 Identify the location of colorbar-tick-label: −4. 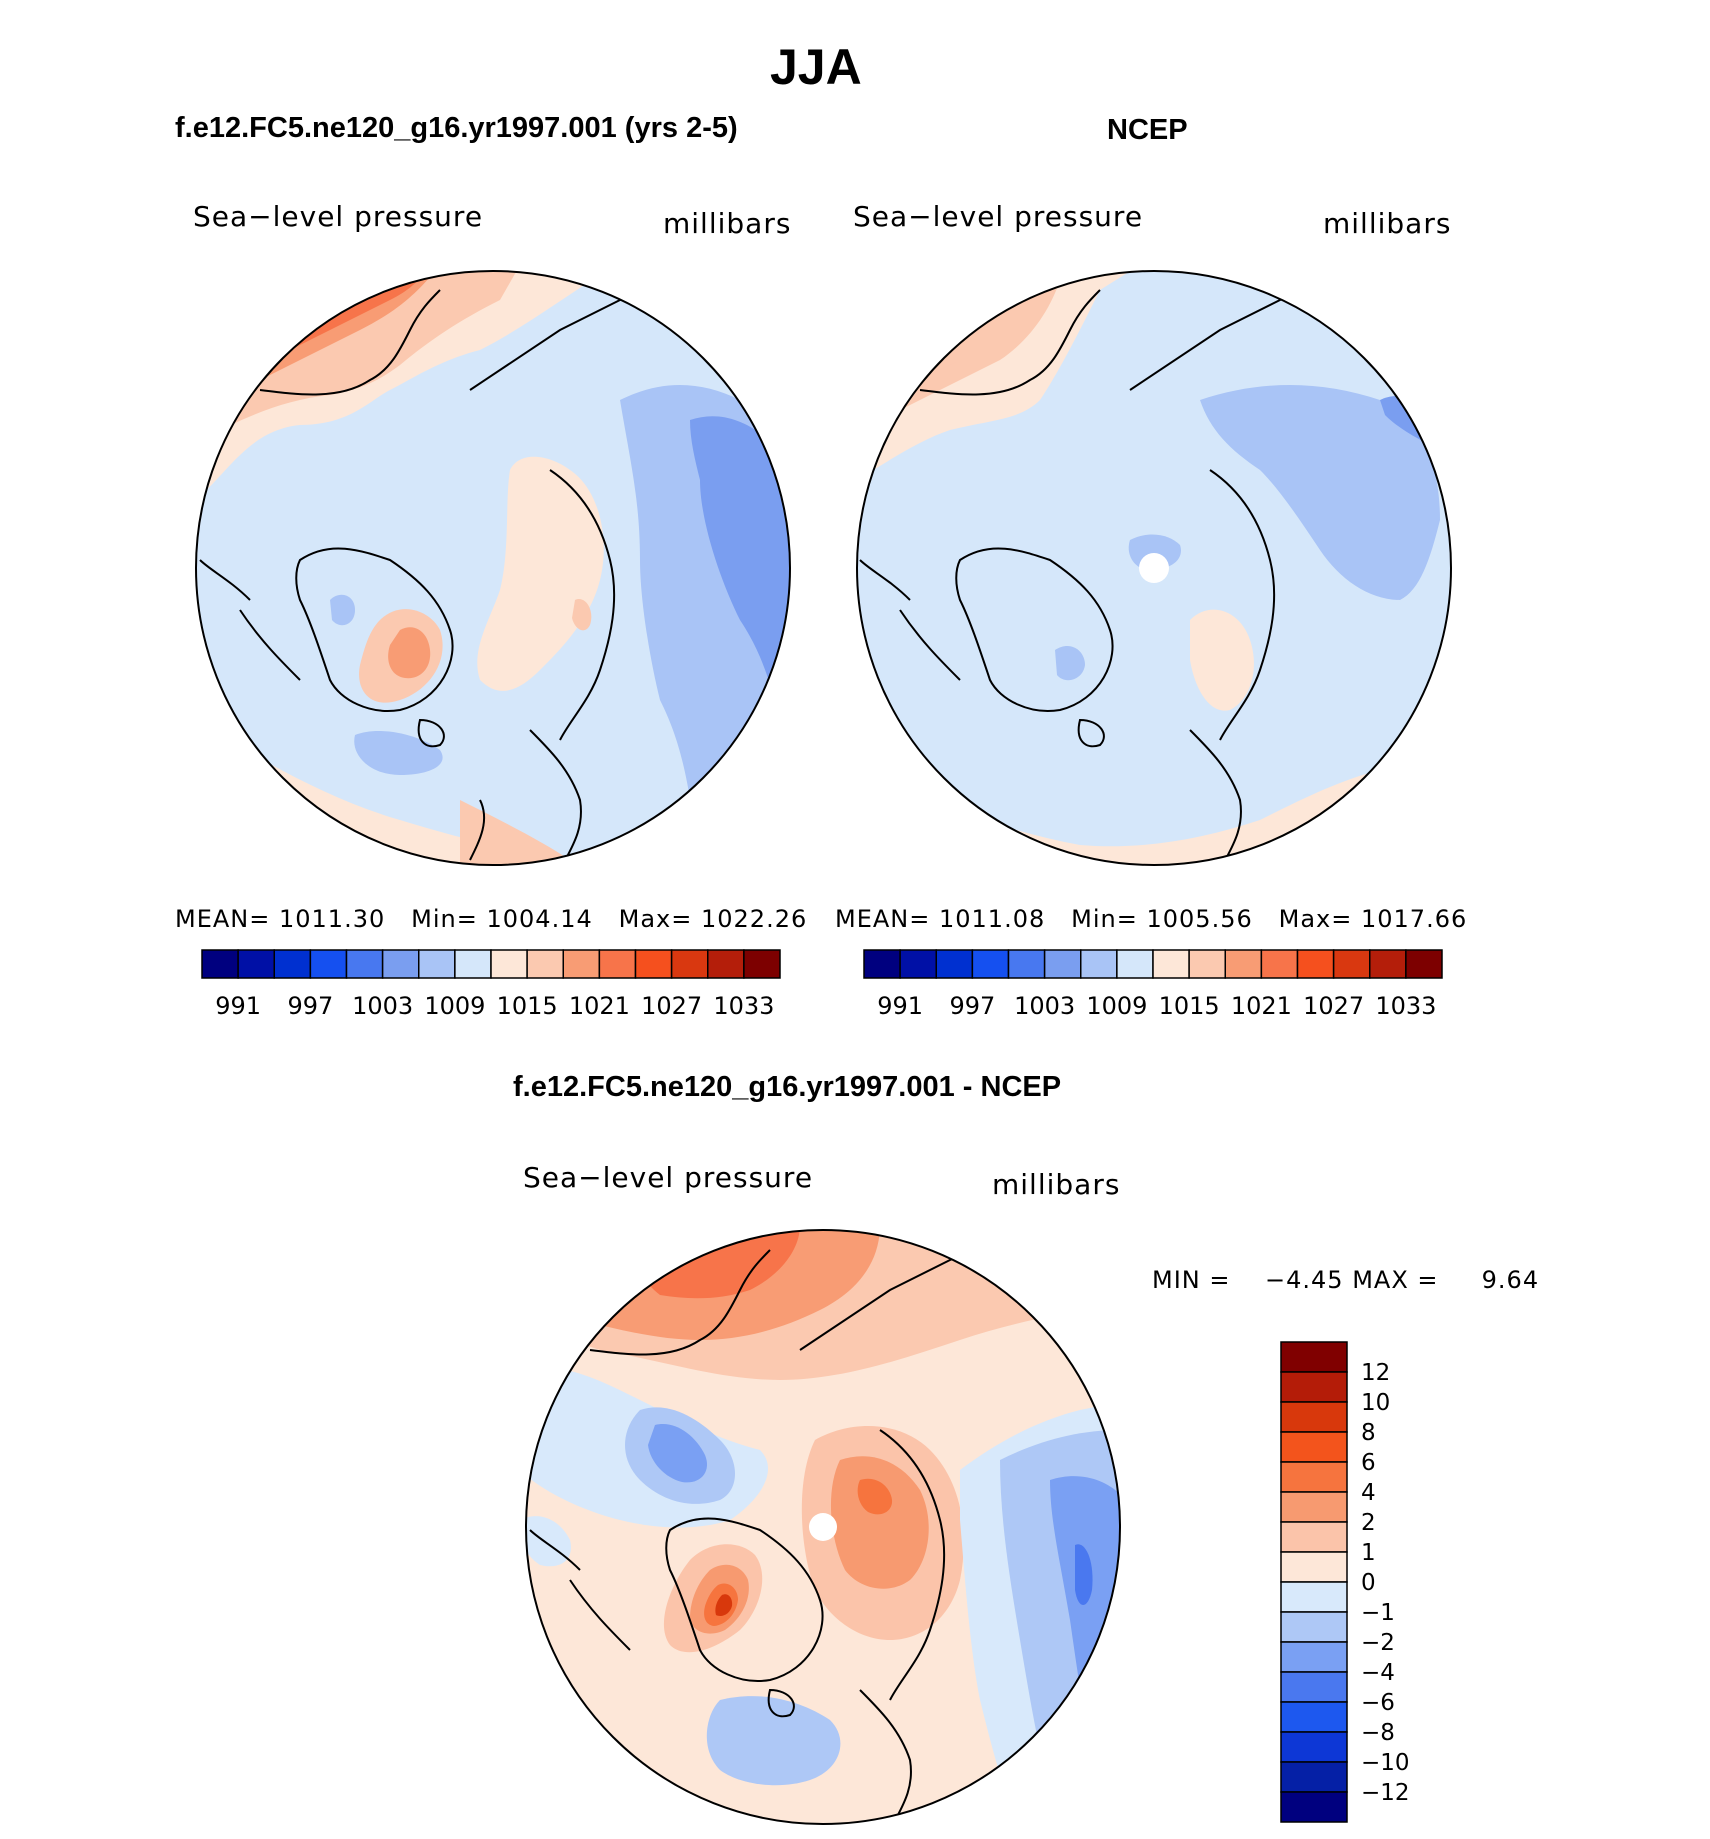
(1378, 1673).